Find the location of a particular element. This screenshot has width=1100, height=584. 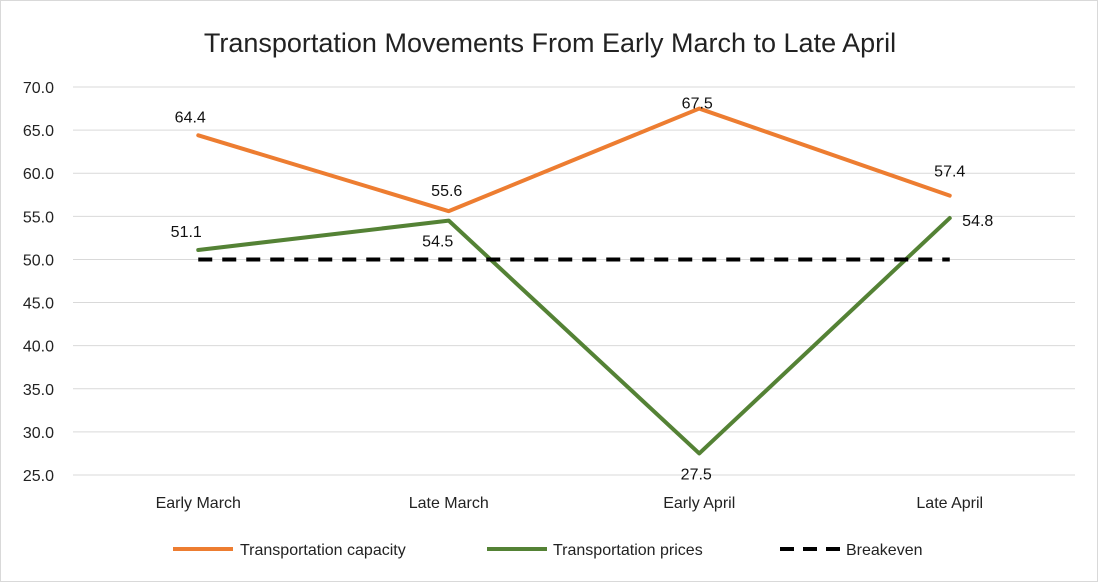

y-tick-label: 40.0 is located at coordinates (38, 347).